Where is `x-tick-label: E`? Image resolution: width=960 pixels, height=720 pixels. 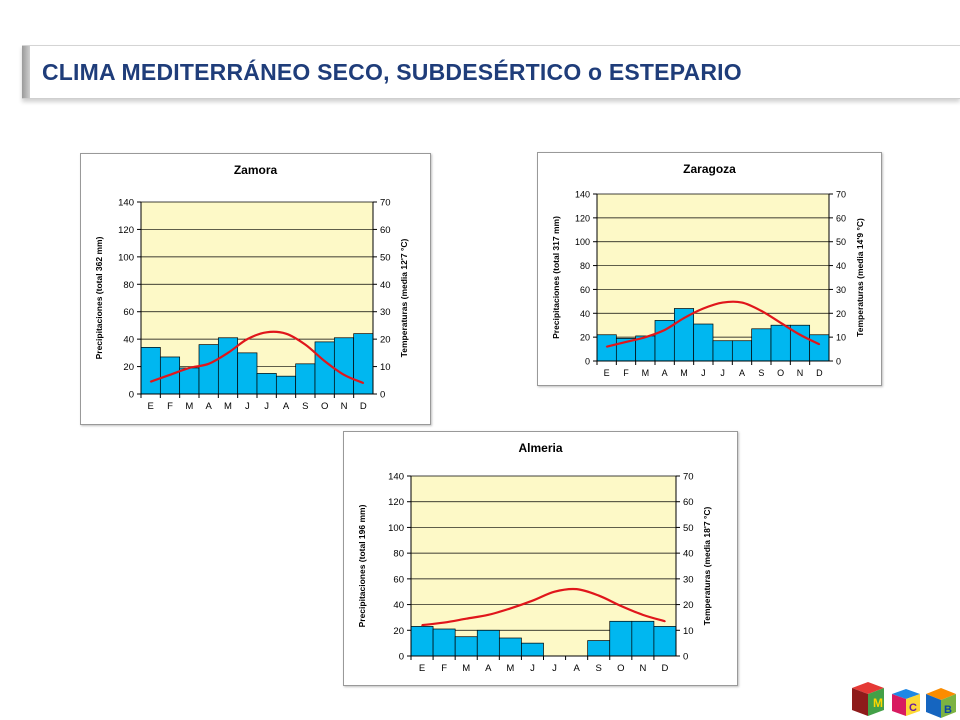
x-tick-label: E is located at coordinates (150, 406).